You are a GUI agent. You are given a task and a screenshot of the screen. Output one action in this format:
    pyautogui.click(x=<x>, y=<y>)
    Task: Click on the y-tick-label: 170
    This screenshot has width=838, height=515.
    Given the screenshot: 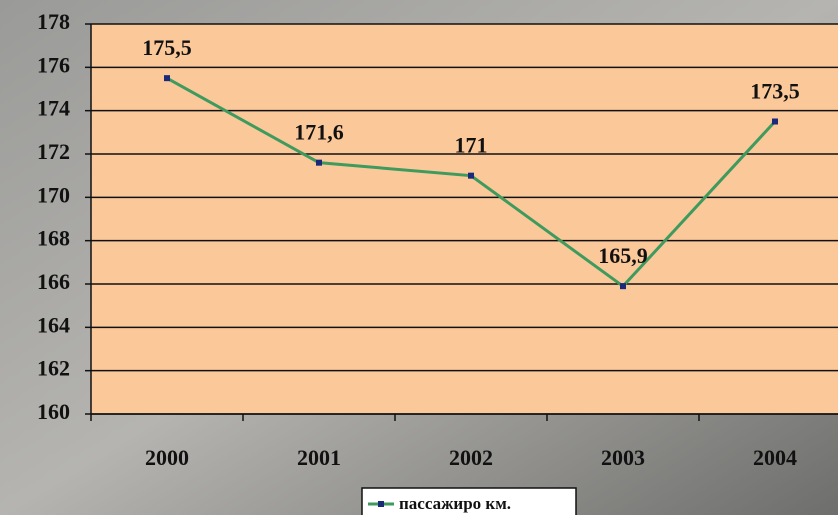 What is the action you would take?
    pyautogui.click(x=53, y=194)
    